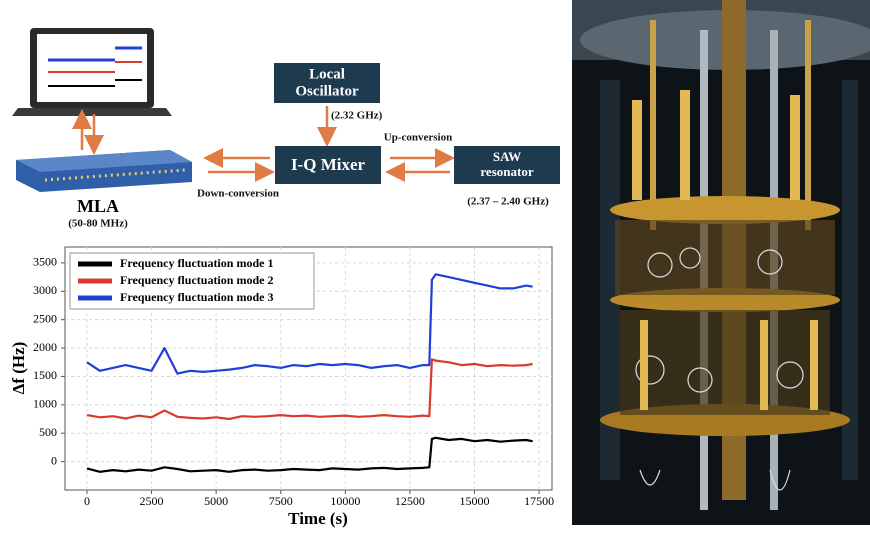 The image size is (870, 538). Describe the element at coordinates (281, 501) in the screenshot. I see `x-tick-label: 7500` at that location.